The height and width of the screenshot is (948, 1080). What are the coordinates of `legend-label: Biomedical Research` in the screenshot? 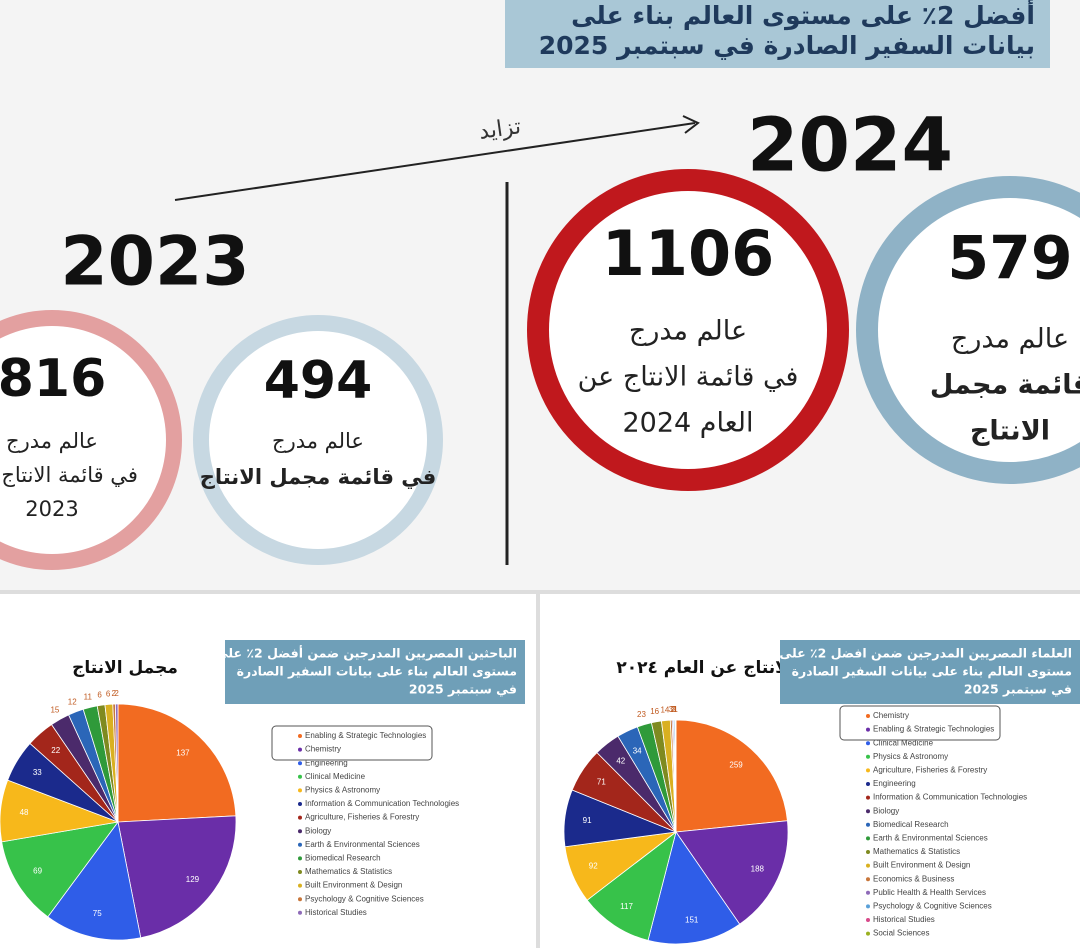 It's located at (343, 858).